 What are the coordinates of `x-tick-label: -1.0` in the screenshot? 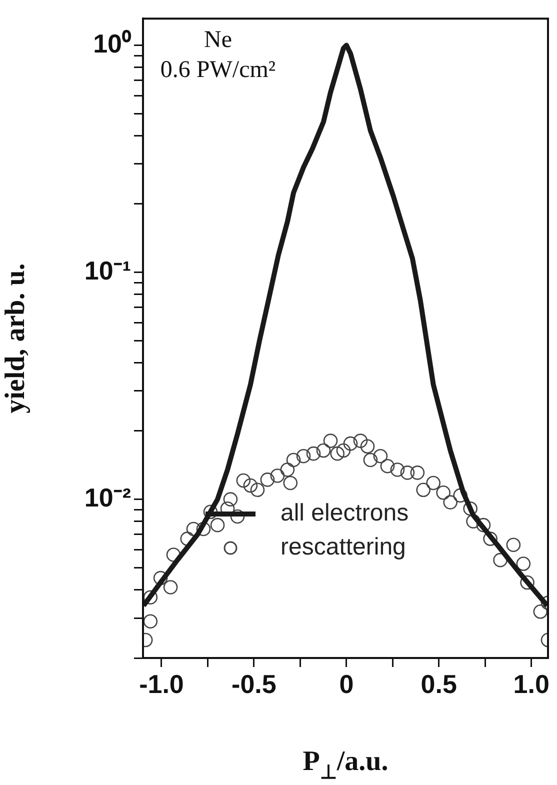 It's located at (161, 683).